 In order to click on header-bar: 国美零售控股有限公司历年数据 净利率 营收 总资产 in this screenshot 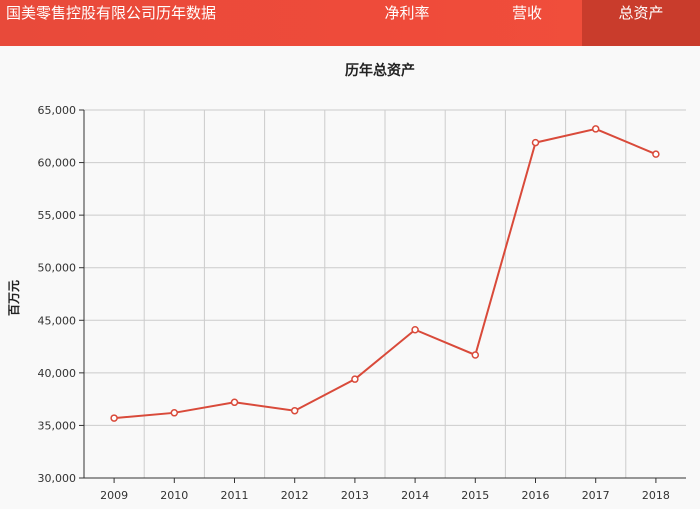, I will do `click(350, 23)`.